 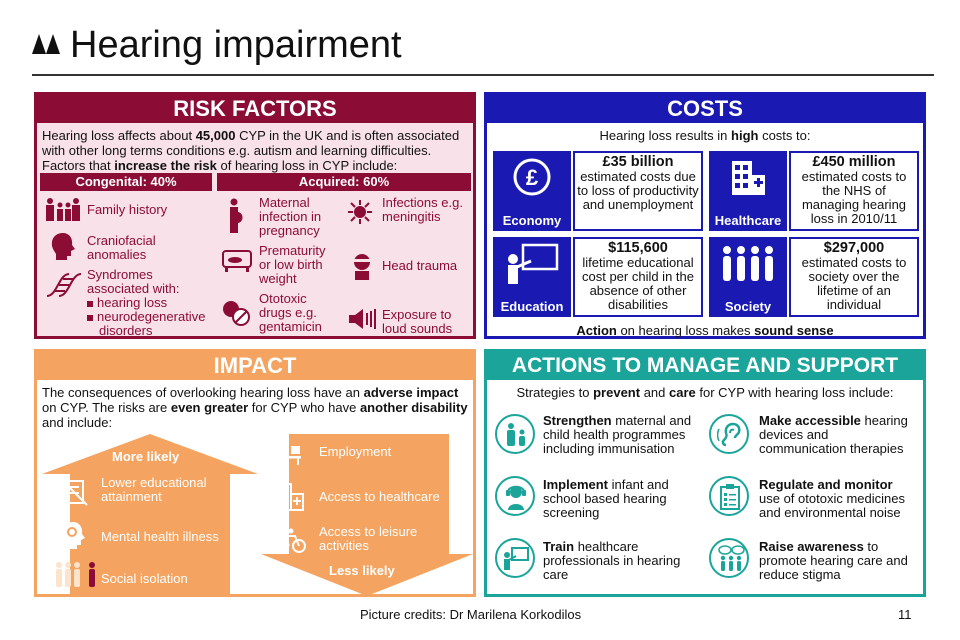 What do you see at coordinates (64, 285) in the screenshot?
I see `dna-icon` at bounding box center [64, 285].